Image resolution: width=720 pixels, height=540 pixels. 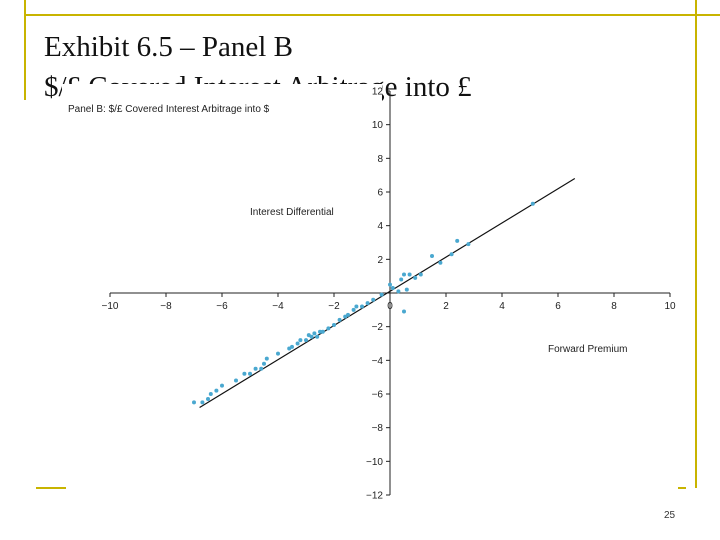 What do you see at coordinates (166, 306) in the screenshot?
I see `x-tick-label: −8` at bounding box center [166, 306].